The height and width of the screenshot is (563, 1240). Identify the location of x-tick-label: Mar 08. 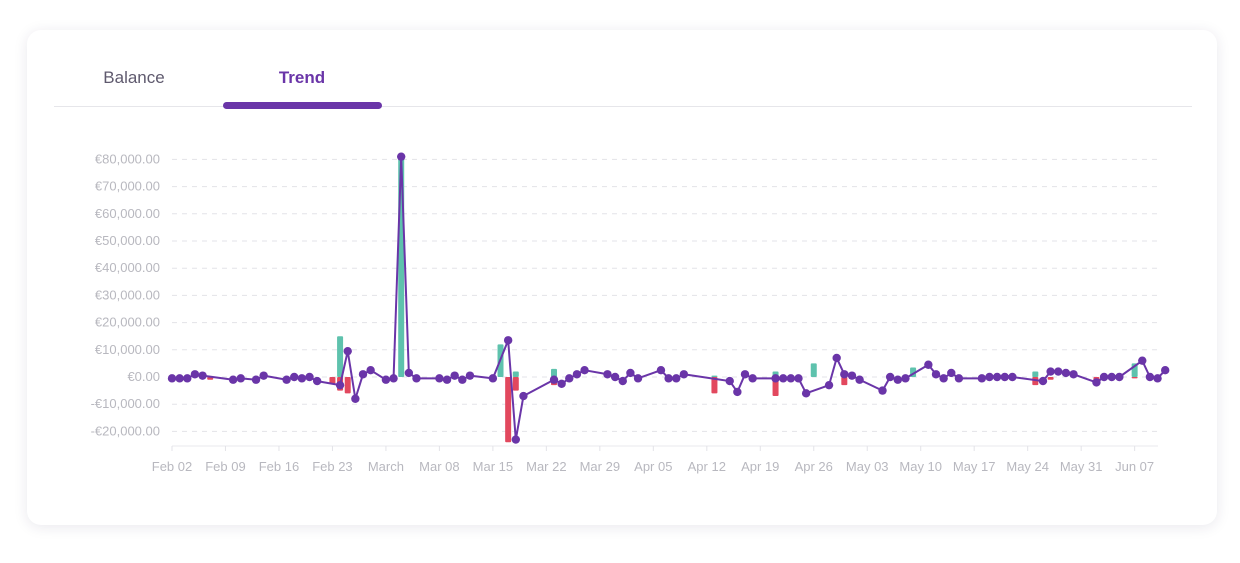
(439, 466).